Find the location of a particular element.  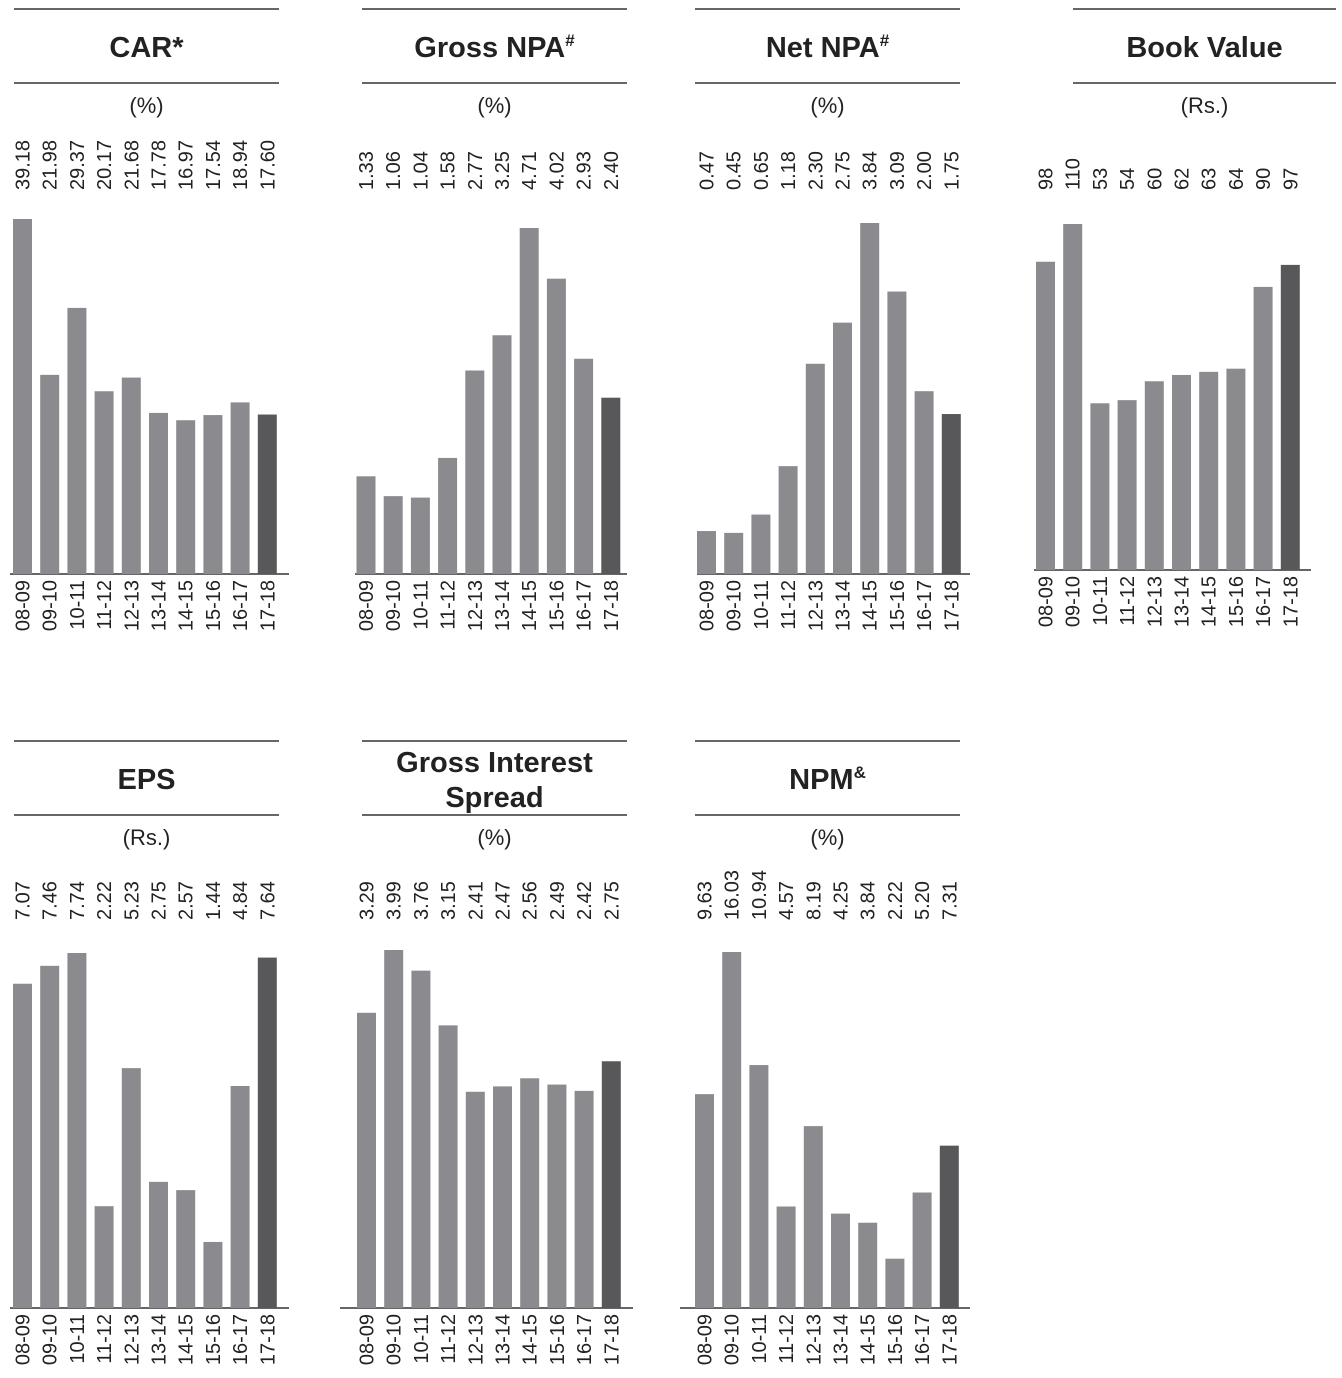

value-label: 16.03 is located at coordinates (733, 895).